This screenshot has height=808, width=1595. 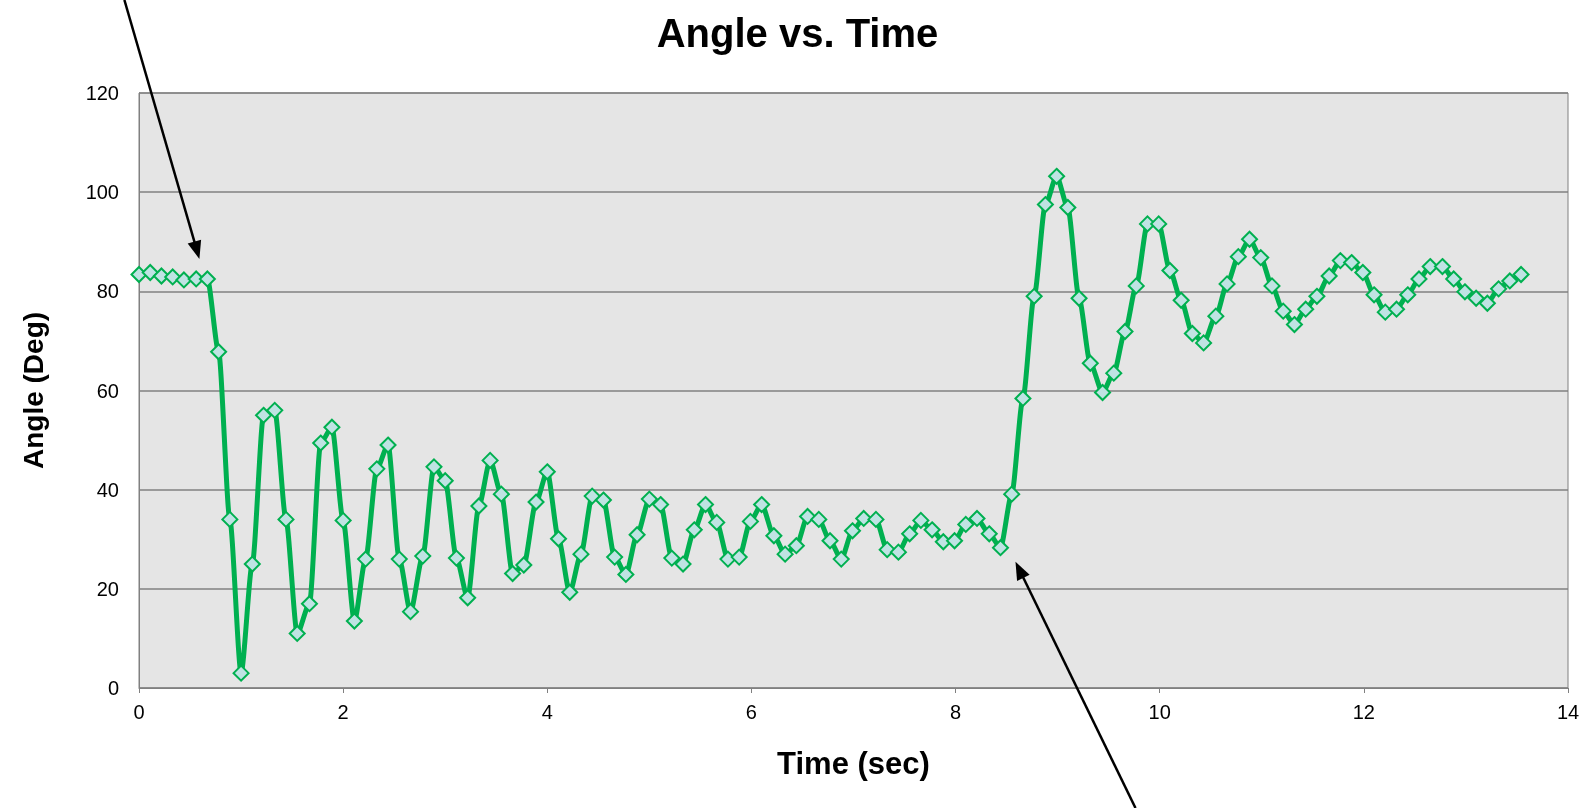 I want to click on x-tick-label: 12, so click(x=1363, y=712).